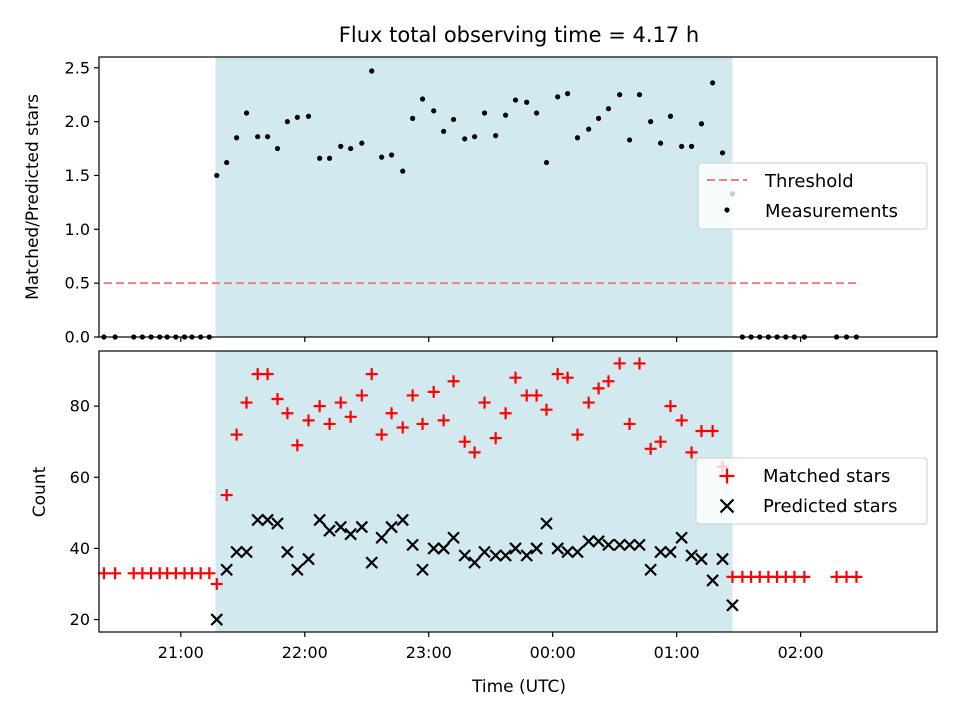 This screenshot has width=960, height=724. What do you see at coordinates (811, 491) in the screenshot?
I see `legend-bottom: Matched stars Predicted stars` at bounding box center [811, 491].